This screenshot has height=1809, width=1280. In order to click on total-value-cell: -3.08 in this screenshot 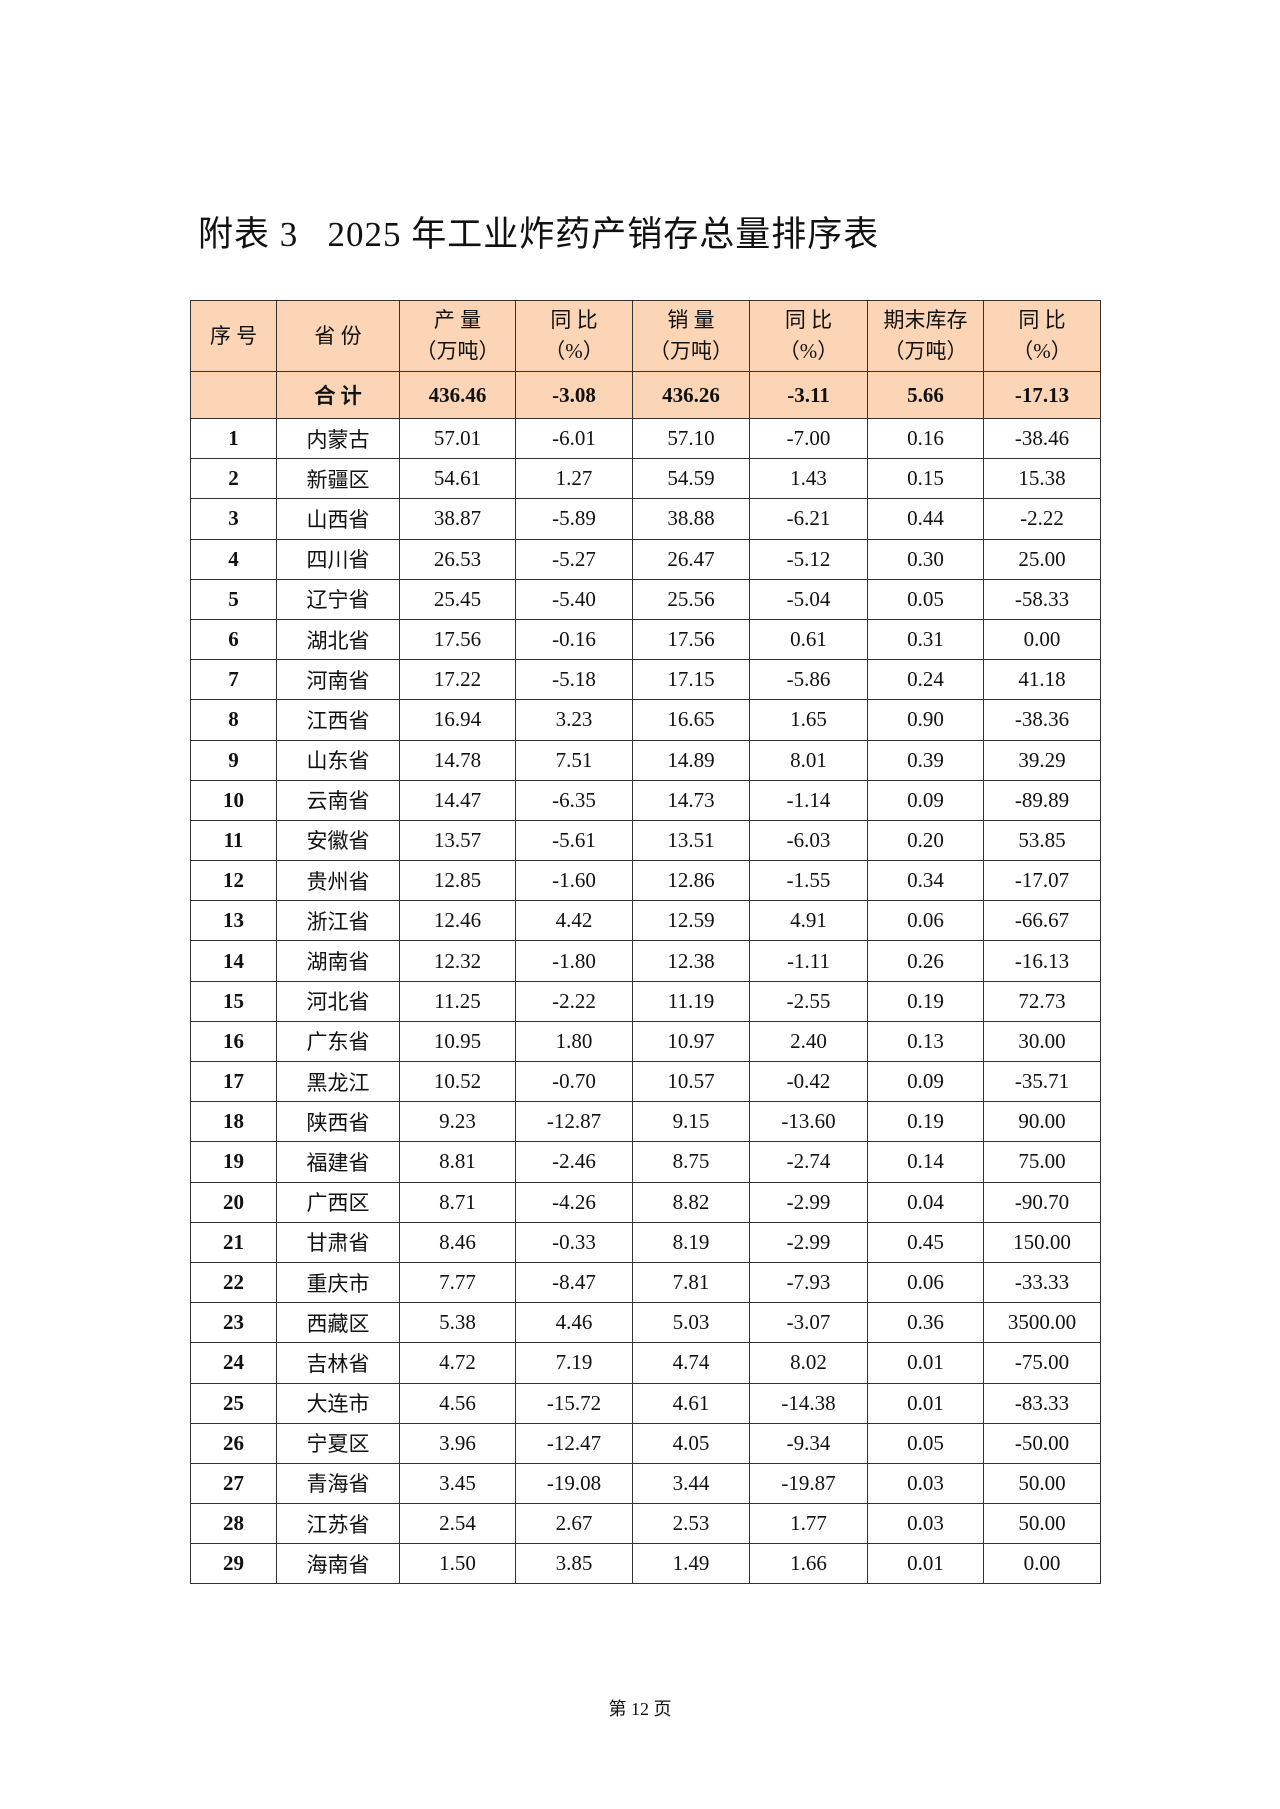, I will do `click(574, 395)`.